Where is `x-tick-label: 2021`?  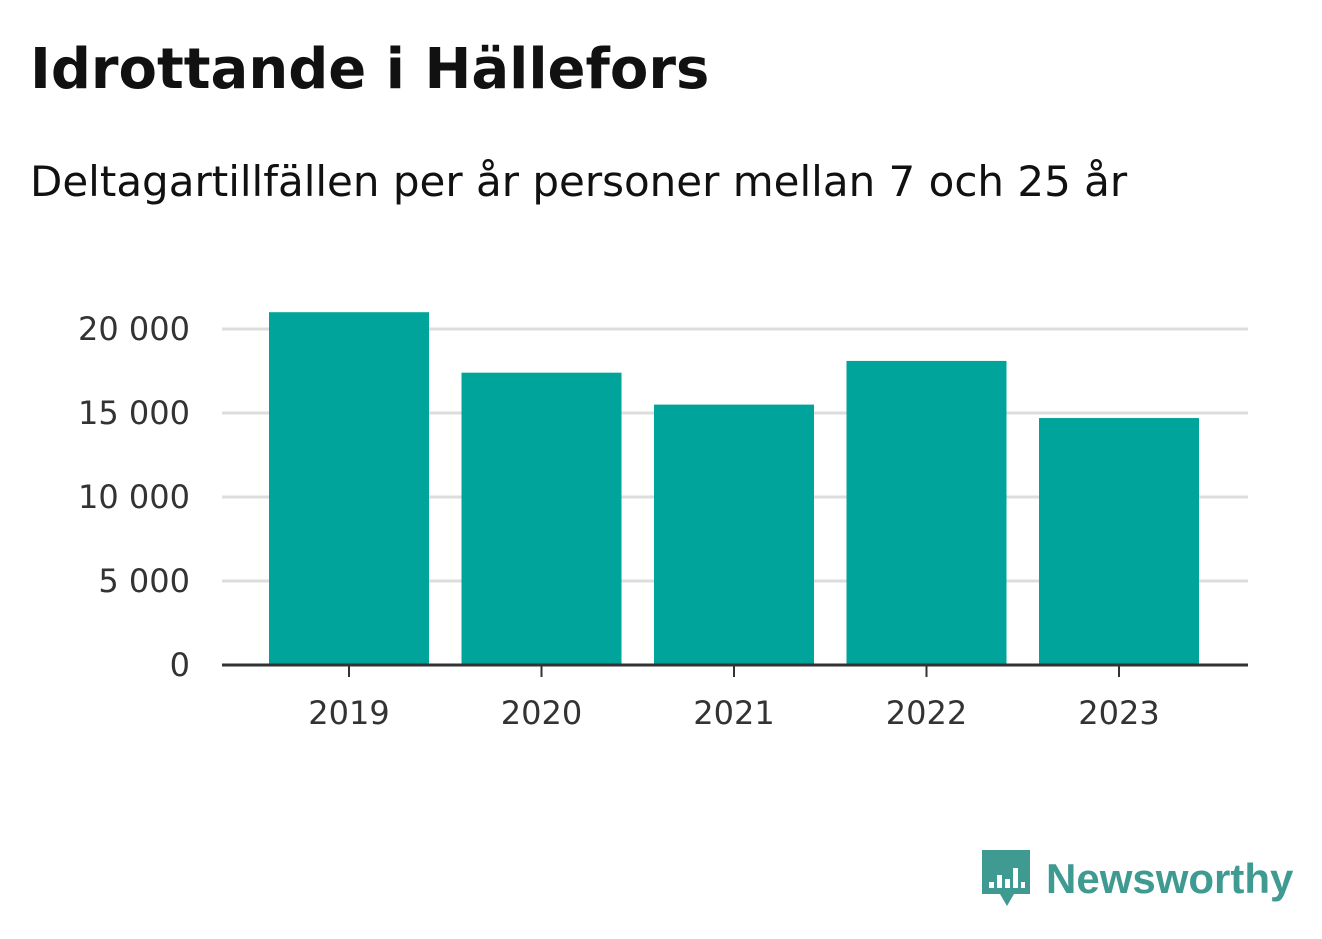
x-tick-label: 2021 is located at coordinates (733, 713).